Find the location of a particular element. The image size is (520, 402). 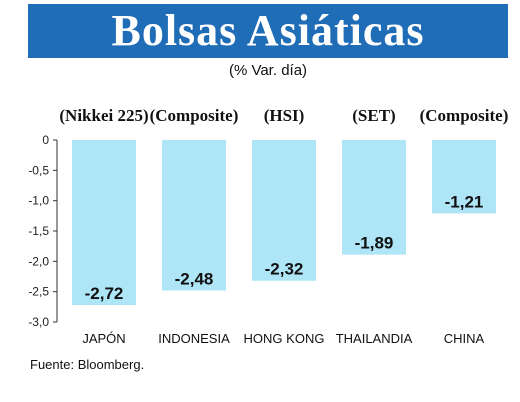

x-category-label: HONG KONG is located at coordinates (284, 338).